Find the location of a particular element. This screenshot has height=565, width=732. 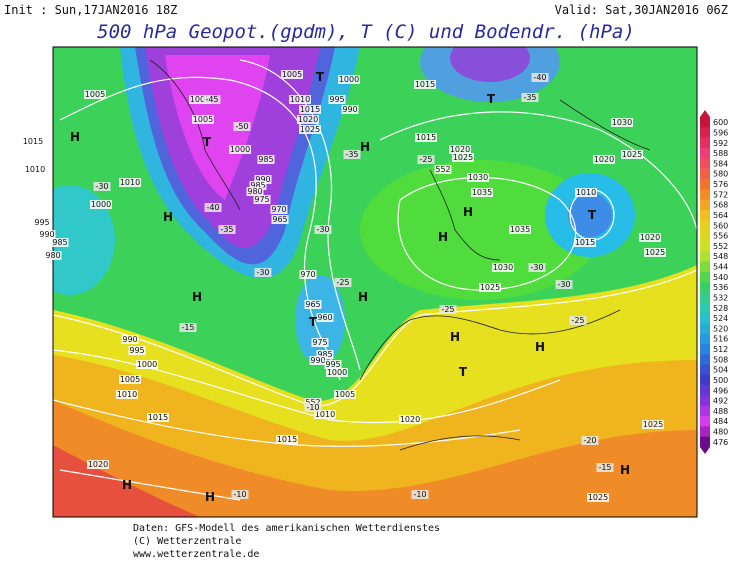

colorbar-label: 564 is located at coordinates (720, 215).